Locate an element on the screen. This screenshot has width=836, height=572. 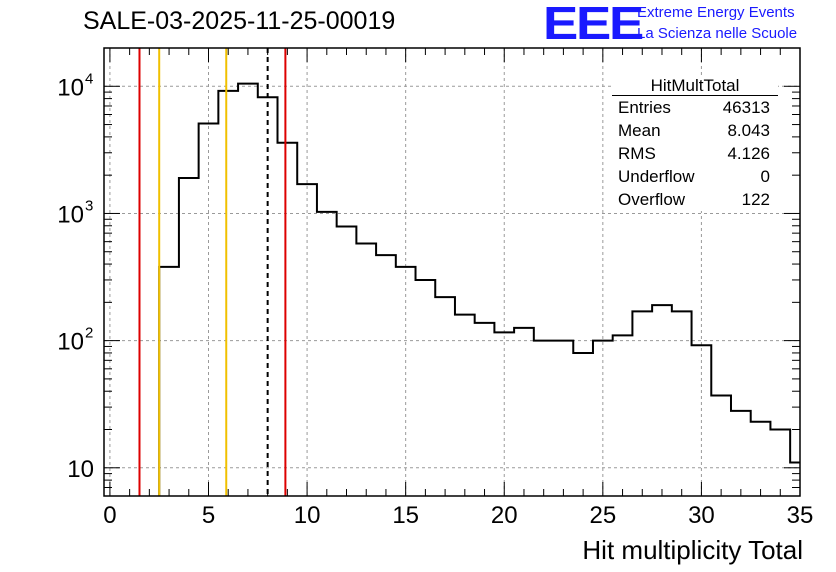
stats-label: Mean is located at coordinates (639, 130).